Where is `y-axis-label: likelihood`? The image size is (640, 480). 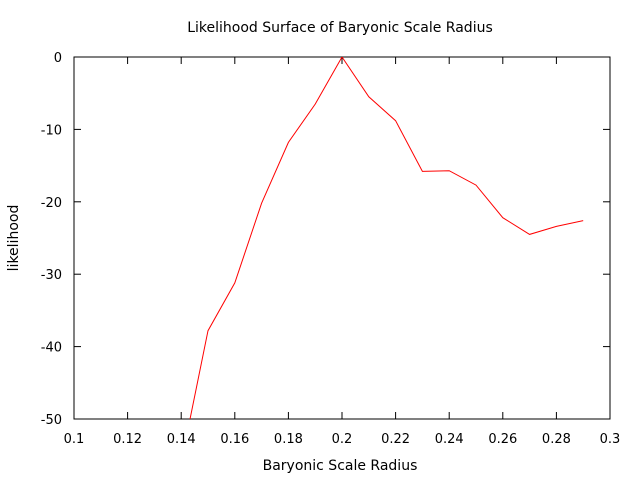 y-axis-label: likelihood is located at coordinates (14, 238).